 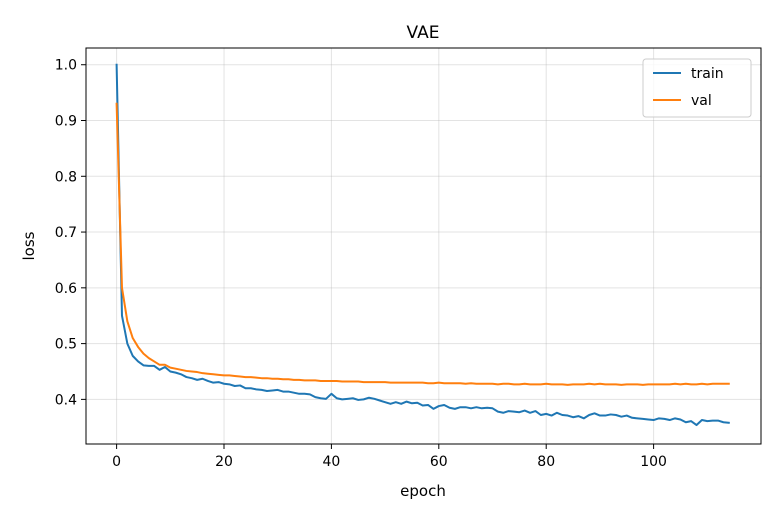 What do you see at coordinates (389, 457) in the screenshot?
I see `x-axis: 0 20 40 60 80 100` at bounding box center [389, 457].